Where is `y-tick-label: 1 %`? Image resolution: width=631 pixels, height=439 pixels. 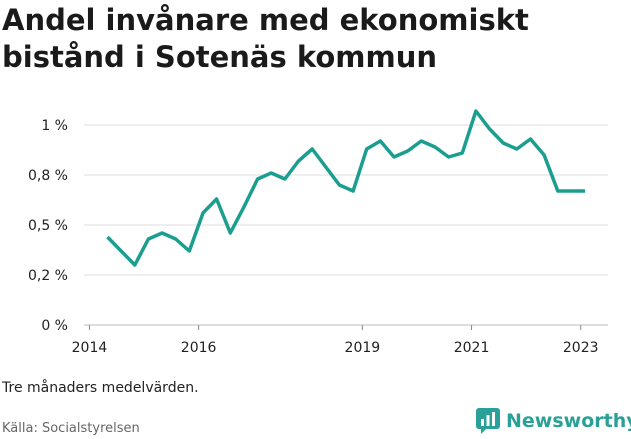
y-tick-label: 1 % is located at coordinates (54, 126).